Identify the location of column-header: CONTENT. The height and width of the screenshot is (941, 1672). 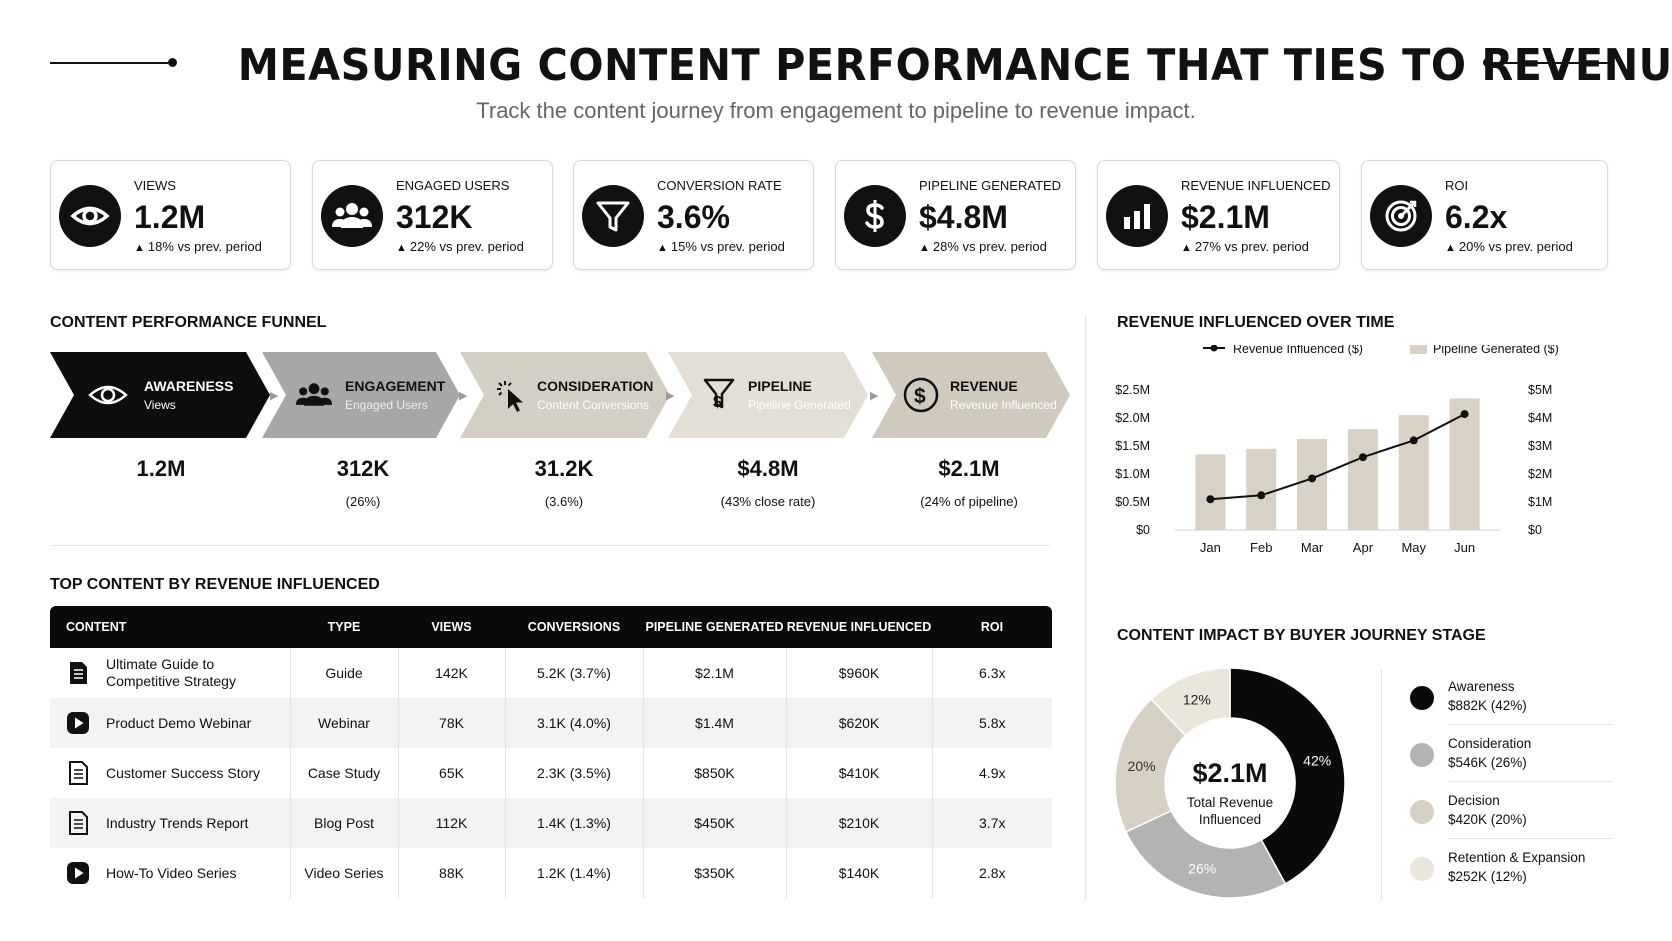
(170, 627).